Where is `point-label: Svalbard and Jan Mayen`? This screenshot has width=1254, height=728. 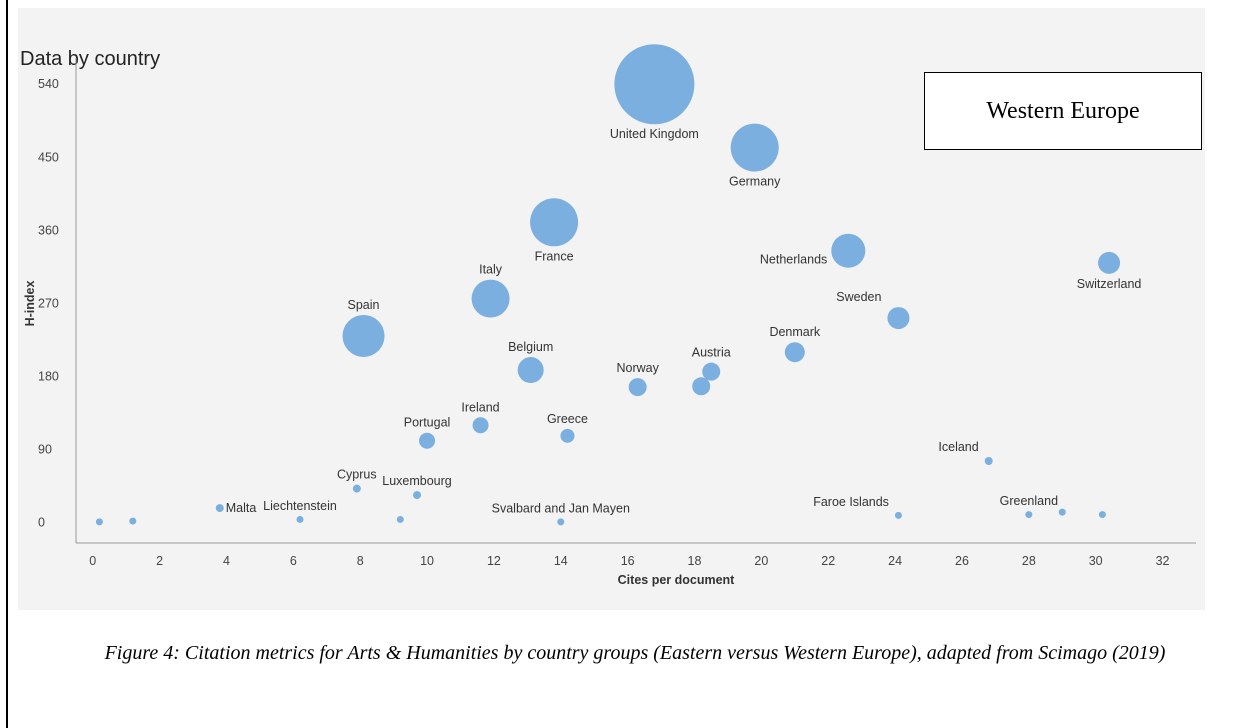 point-label: Svalbard and Jan Mayen is located at coordinates (561, 508).